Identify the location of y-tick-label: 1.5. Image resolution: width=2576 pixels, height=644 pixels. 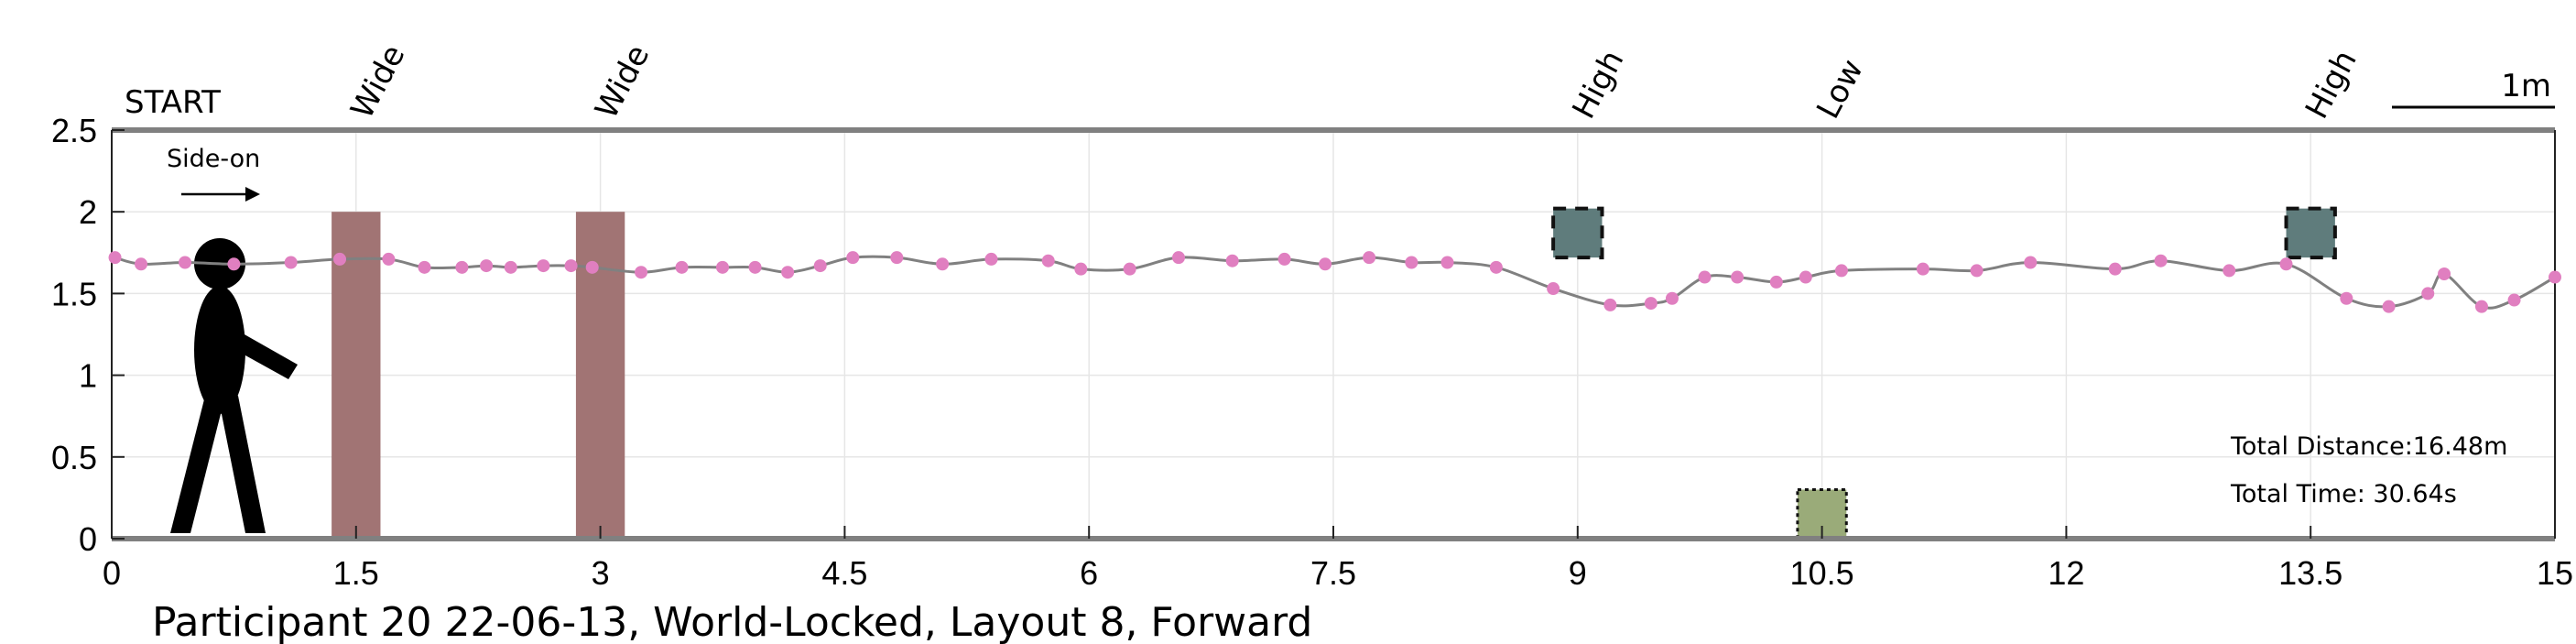
(74, 294).